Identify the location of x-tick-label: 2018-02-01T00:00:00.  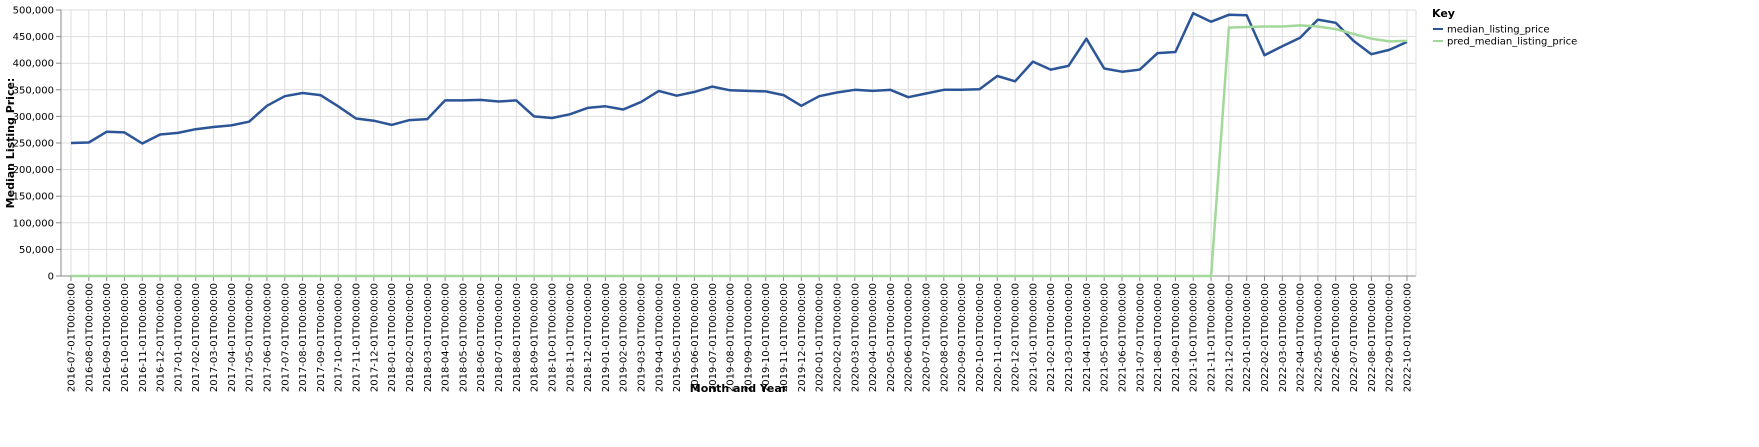
(410, 337).